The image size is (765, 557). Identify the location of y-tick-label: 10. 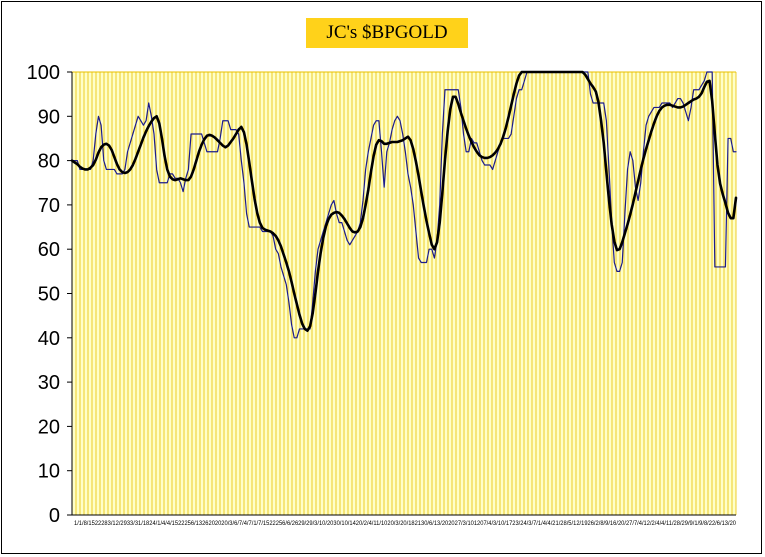
(49, 472).